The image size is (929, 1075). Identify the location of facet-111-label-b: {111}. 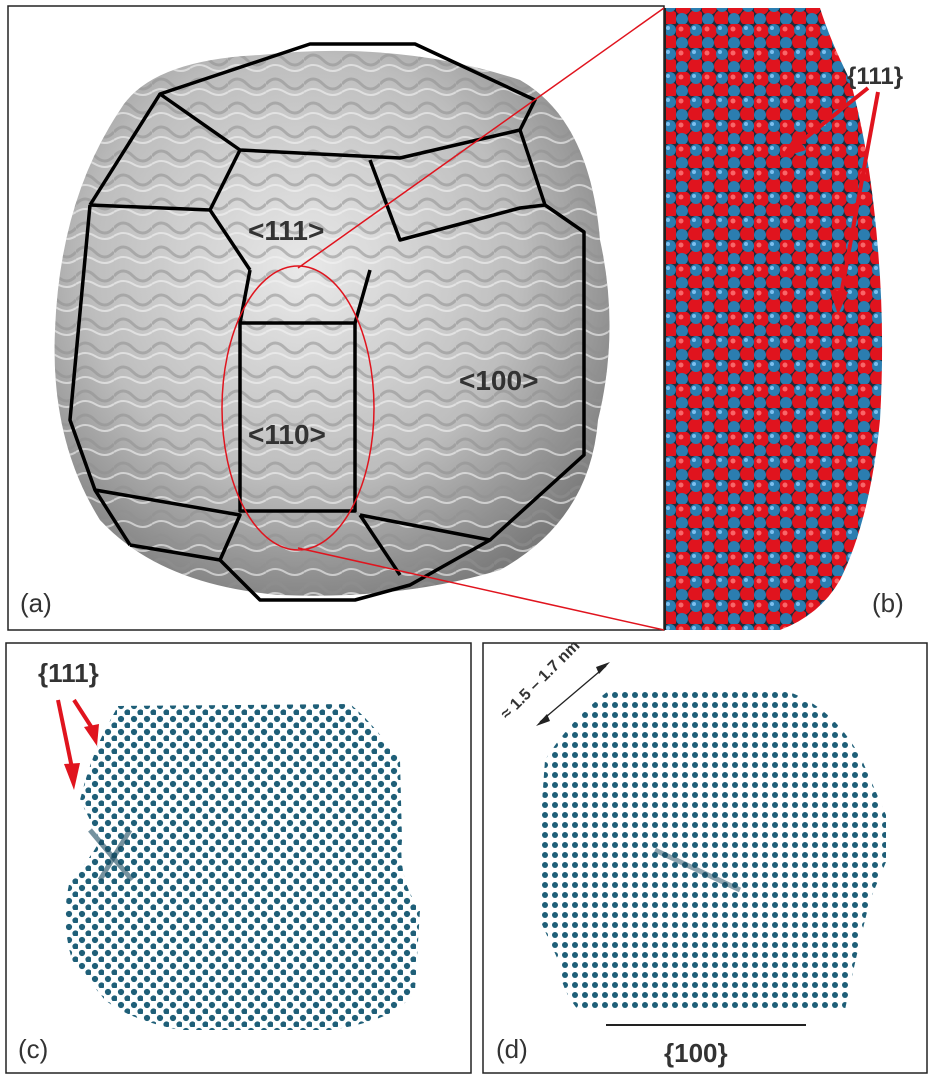
(875, 76).